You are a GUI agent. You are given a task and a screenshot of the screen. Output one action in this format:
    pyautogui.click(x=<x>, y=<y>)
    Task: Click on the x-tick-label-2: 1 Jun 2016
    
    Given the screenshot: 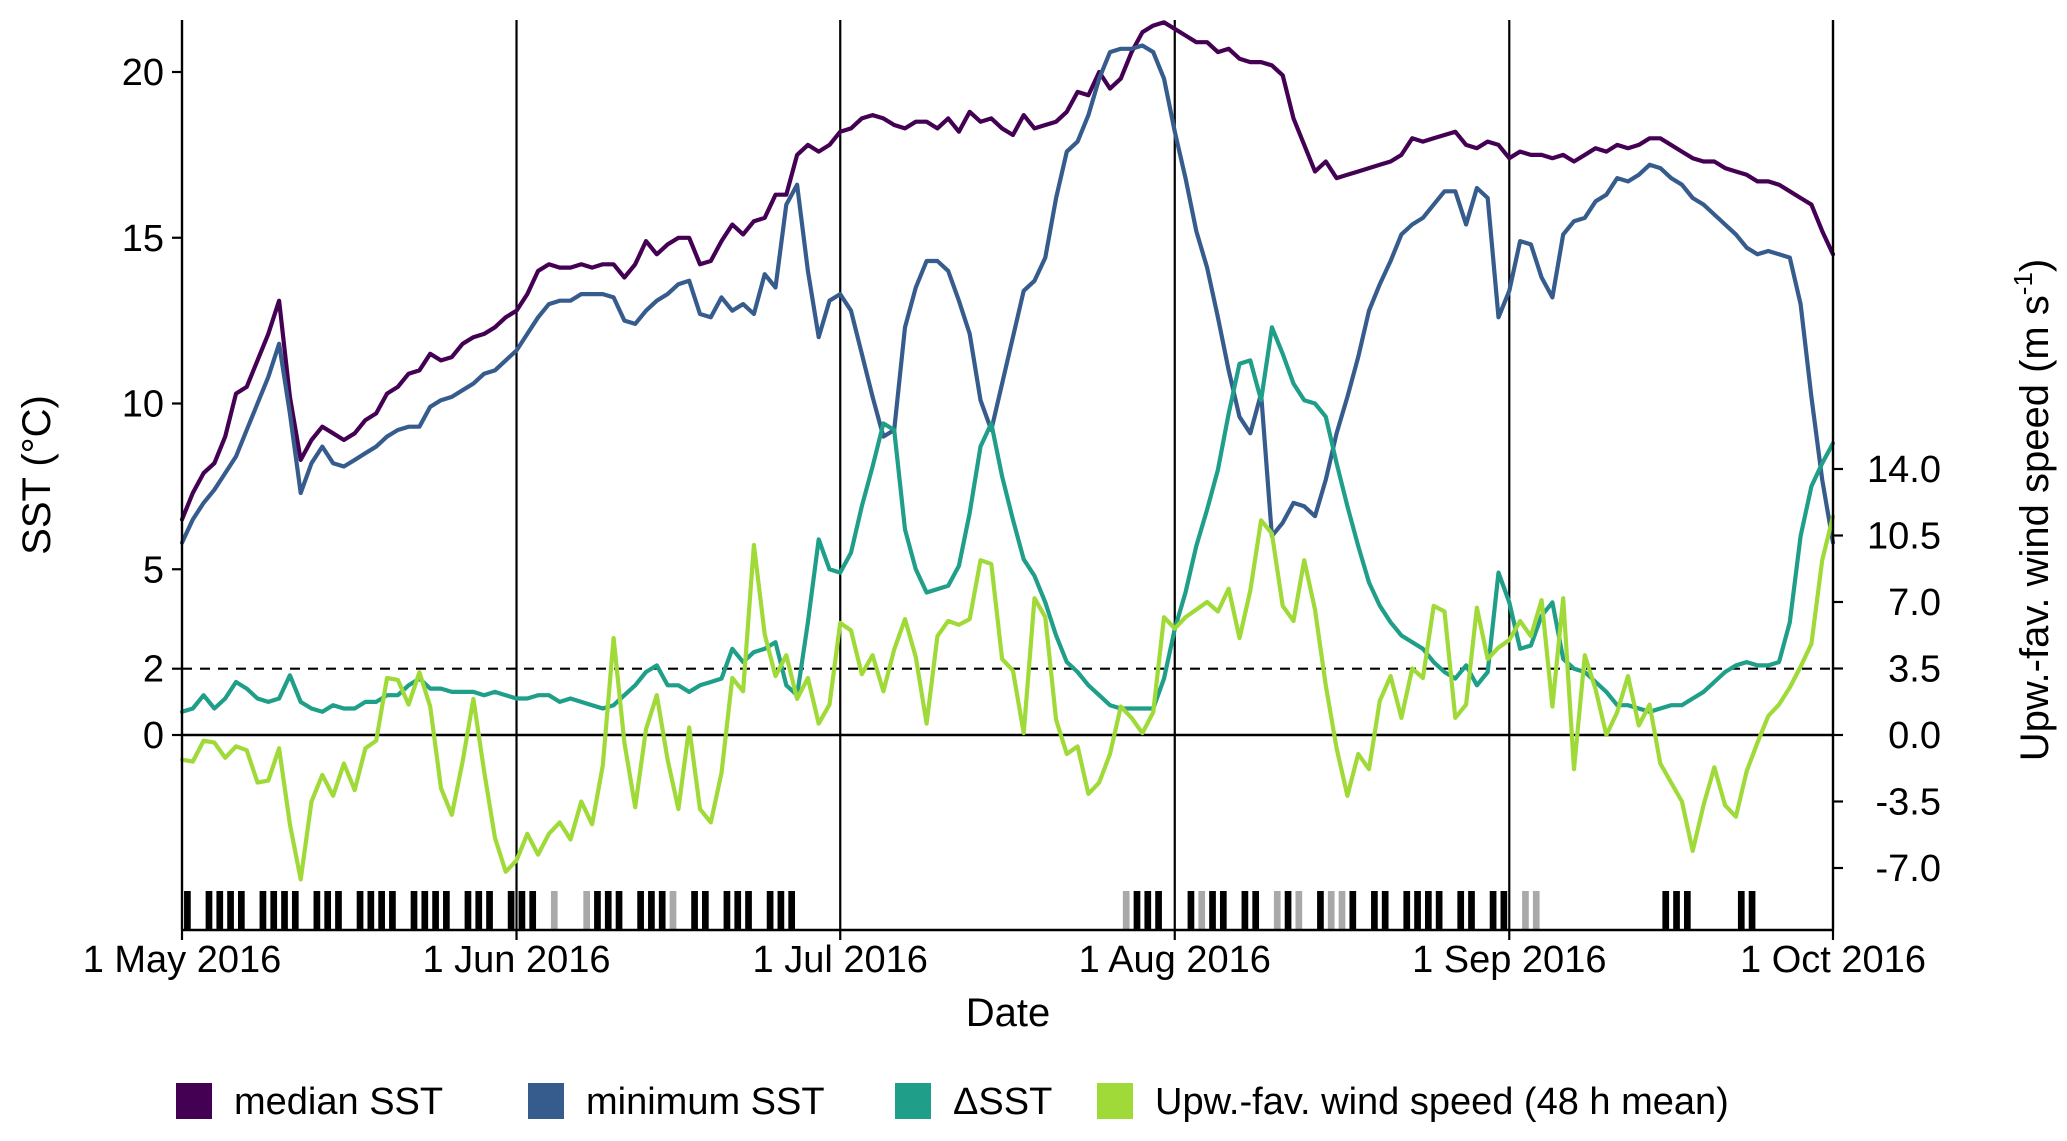 What is the action you would take?
    pyautogui.click(x=516, y=960)
    